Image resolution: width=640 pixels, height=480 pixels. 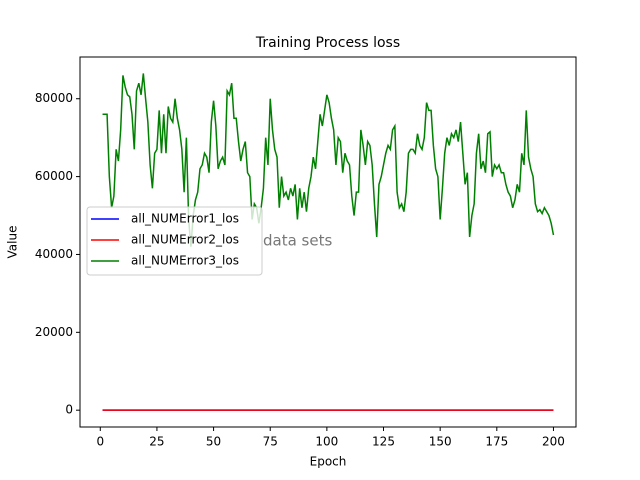 I want to click on x-axis-label: Epoch, so click(x=328, y=462).